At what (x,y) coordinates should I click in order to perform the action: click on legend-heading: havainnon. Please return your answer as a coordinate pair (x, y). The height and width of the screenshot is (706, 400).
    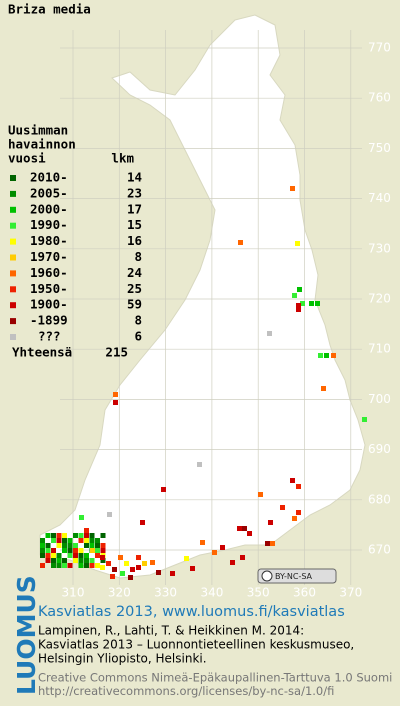
    Looking at the image, I should click on (42, 144).